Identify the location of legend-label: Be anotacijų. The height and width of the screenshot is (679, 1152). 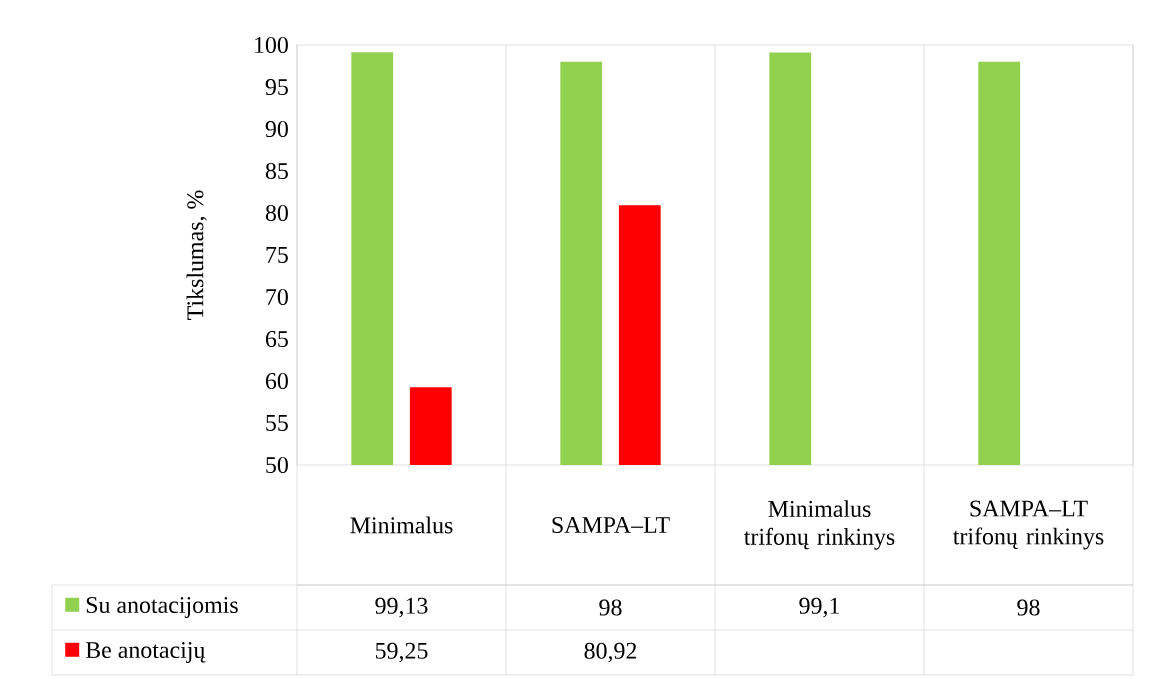
(145, 652).